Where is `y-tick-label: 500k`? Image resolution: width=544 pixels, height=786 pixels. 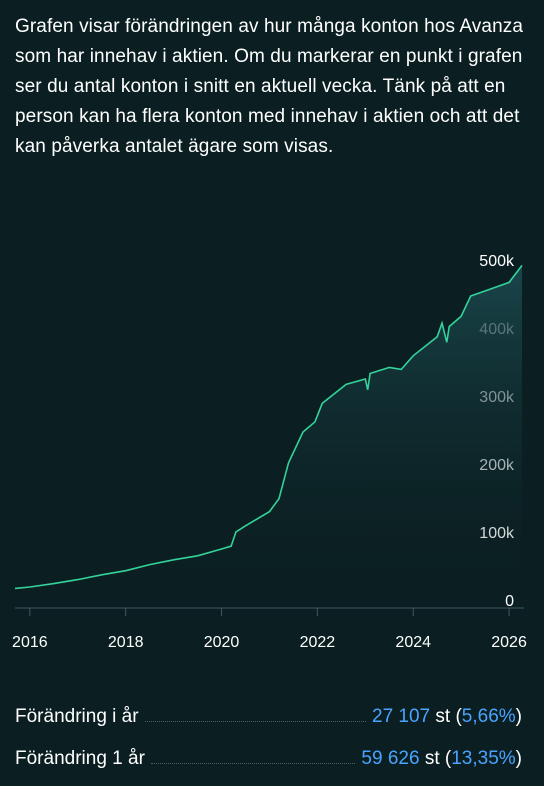
y-tick-label: 500k is located at coordinates (497, 261).